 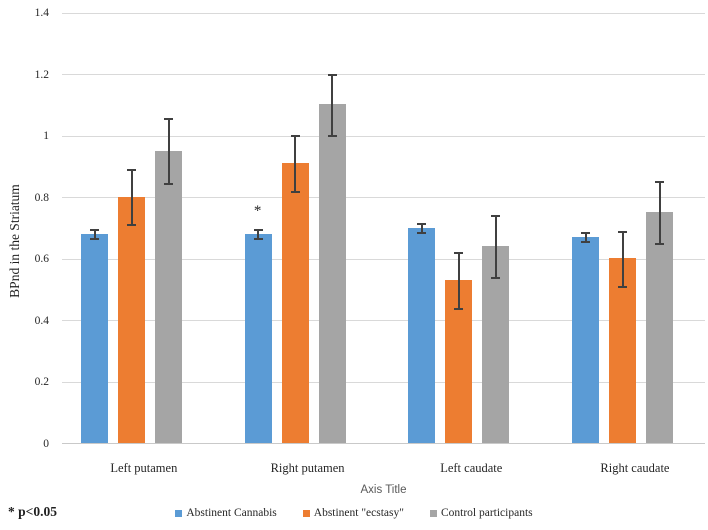 I want to click on y-axis-tick-label: 0.2, so click(x=41, y=382).